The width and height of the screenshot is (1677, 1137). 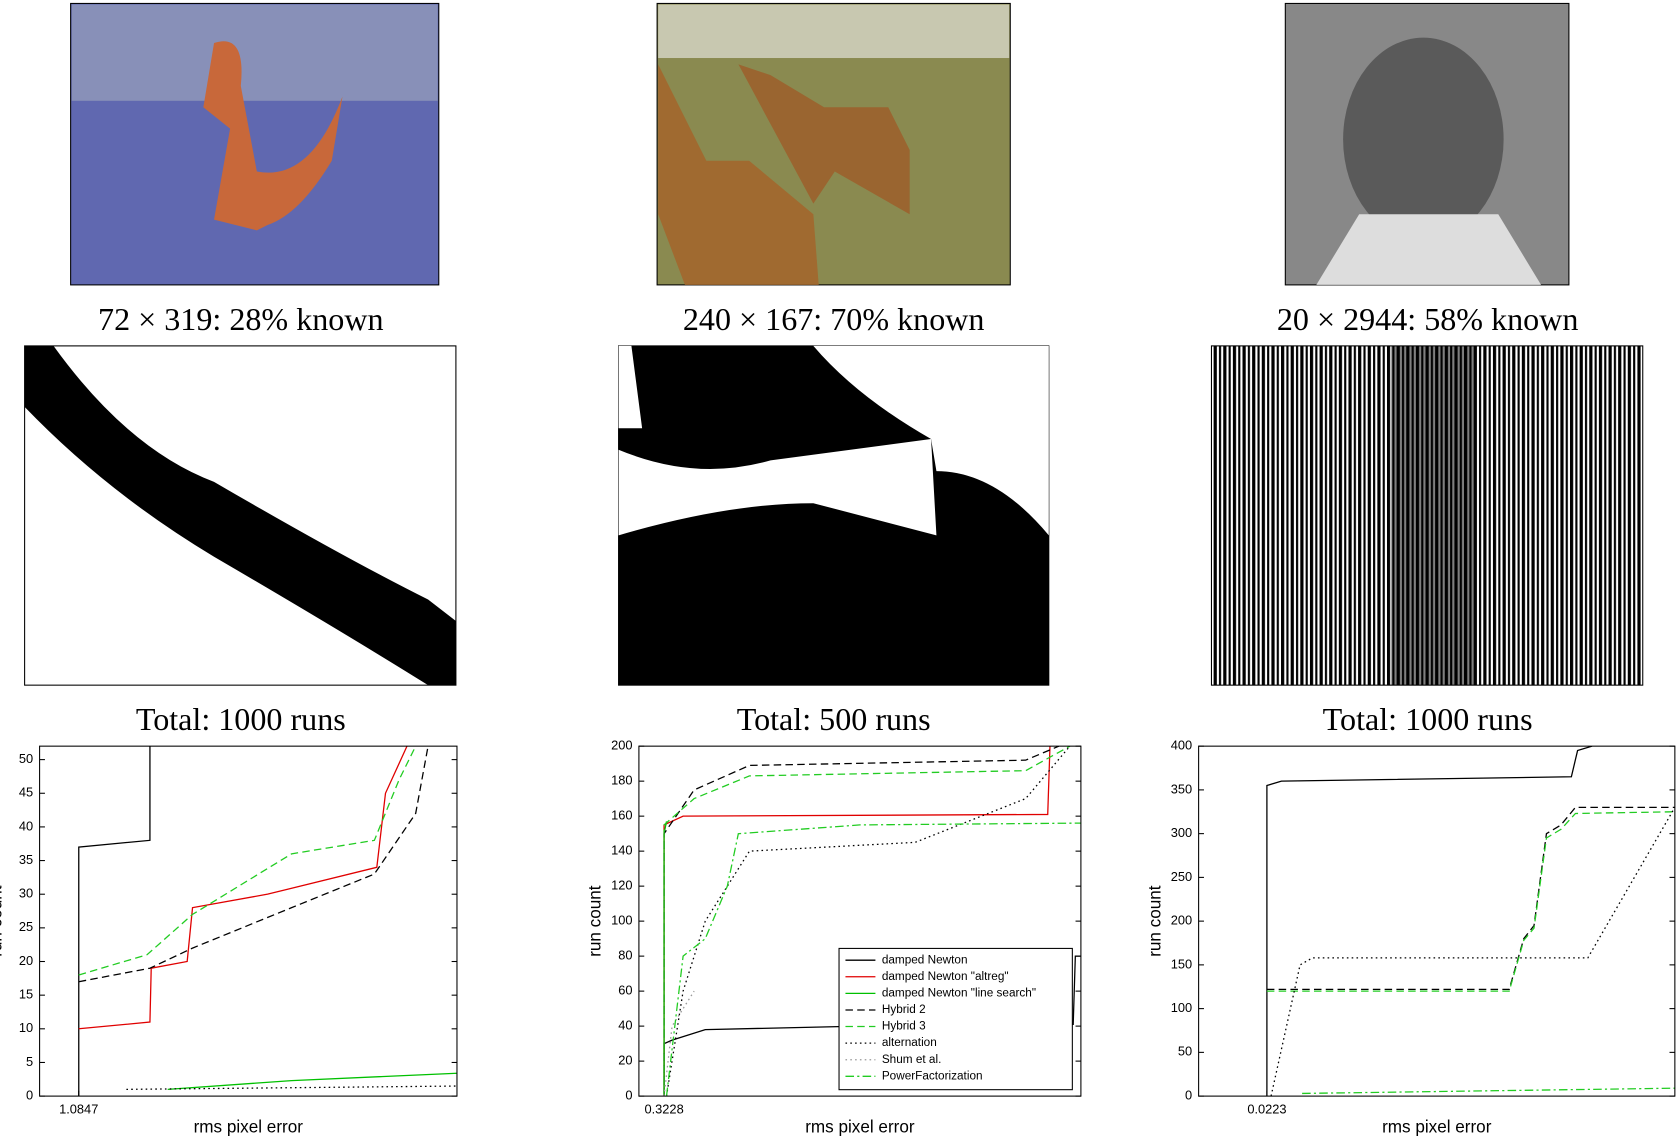 What do you see at coordinates (1181, 745) in the screenshot?
I see `y-tick-label: 400` at bounding box center [1181, 745].